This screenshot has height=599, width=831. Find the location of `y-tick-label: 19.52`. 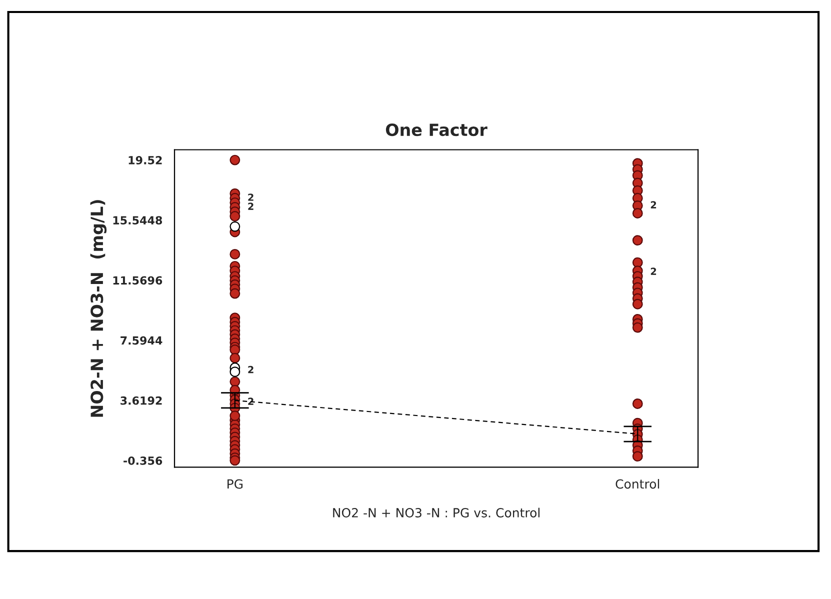

y-tick-label: 19.52 is located at coordinates (145, 160).